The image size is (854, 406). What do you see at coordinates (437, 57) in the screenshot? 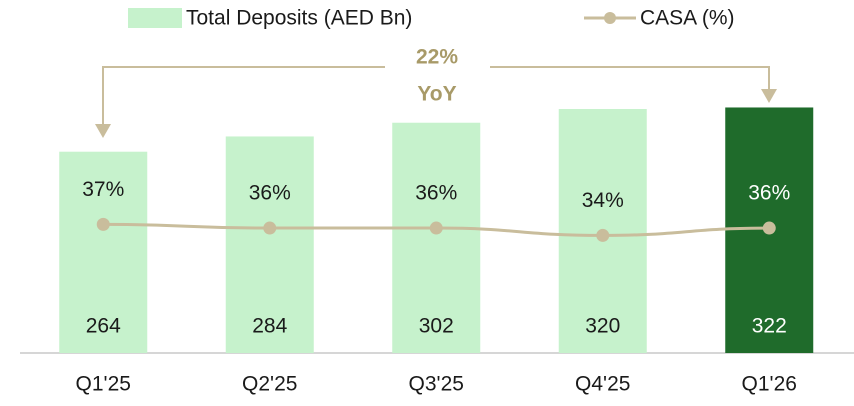
I see `annotation: 22%` at bounding box center [437, 57].